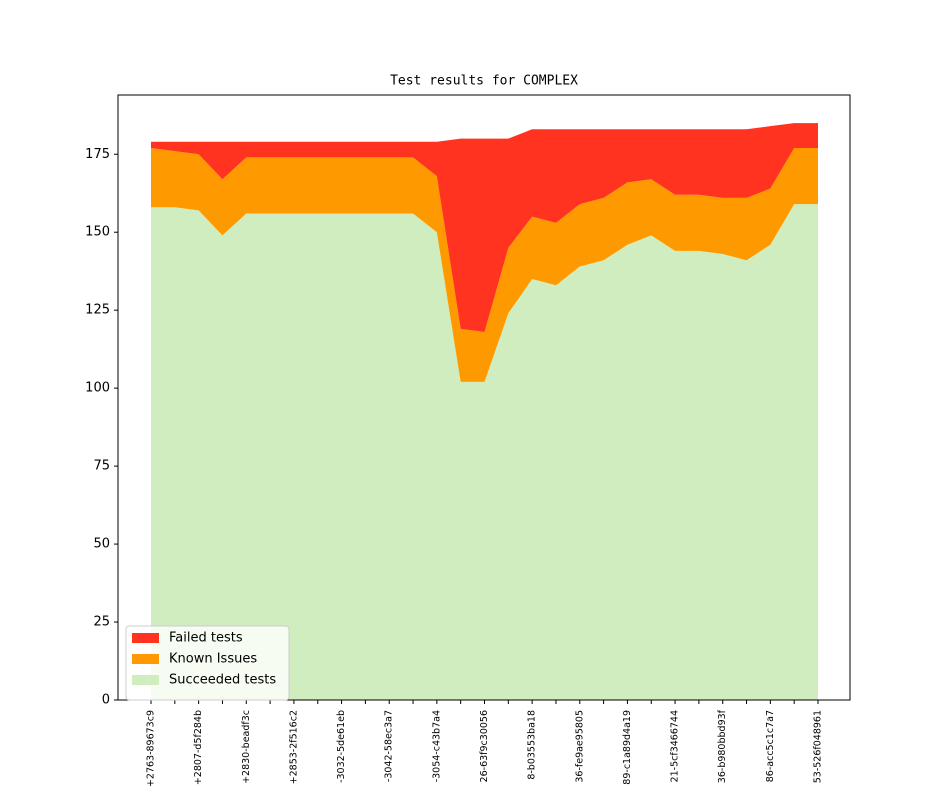 Image resolution: width=944 pixels, height=787 pixels. Describe the element at coordinates (532, 745) in the screenshot. I see `x-tick-label: 8-b03553ba18` at that location.